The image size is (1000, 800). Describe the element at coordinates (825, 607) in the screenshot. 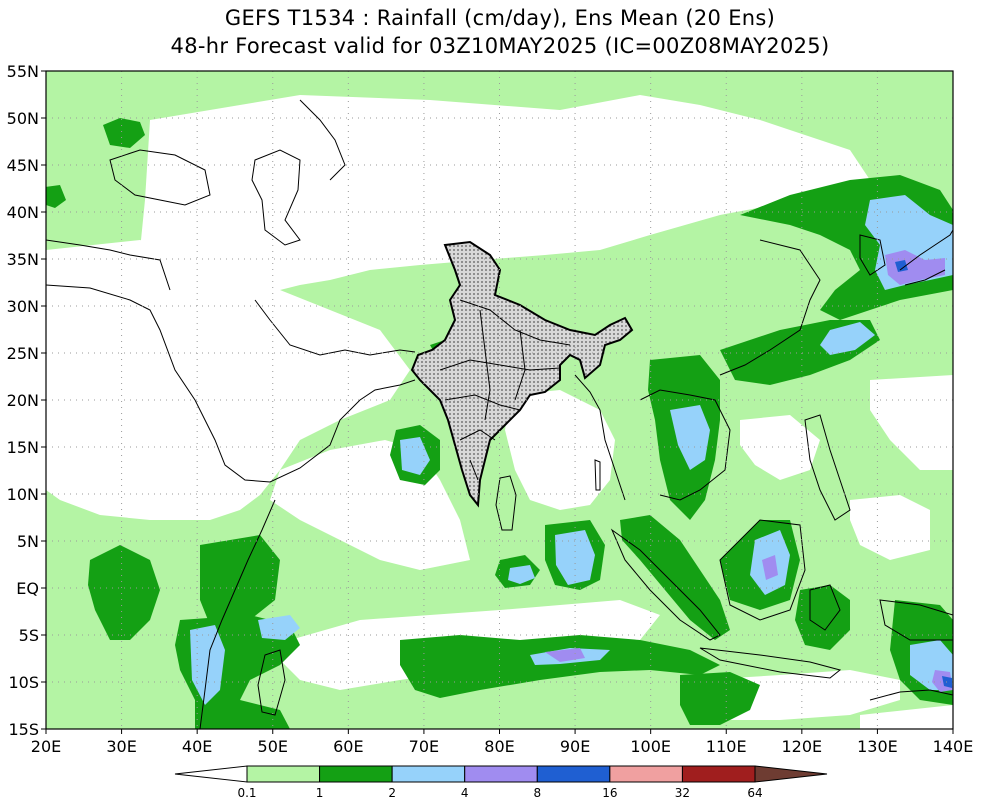

I see `coastline-sulawesi` at that location.